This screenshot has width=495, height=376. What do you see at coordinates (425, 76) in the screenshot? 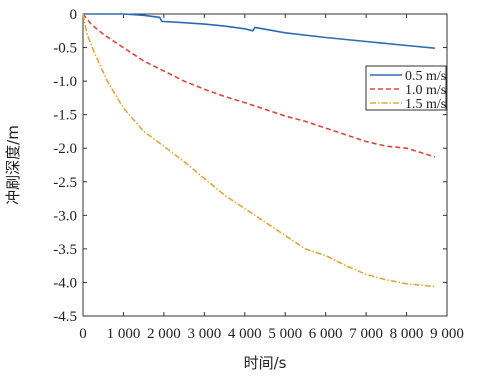
I see `legend-label: 0.5 m/s` at bounding box center [425, 76].